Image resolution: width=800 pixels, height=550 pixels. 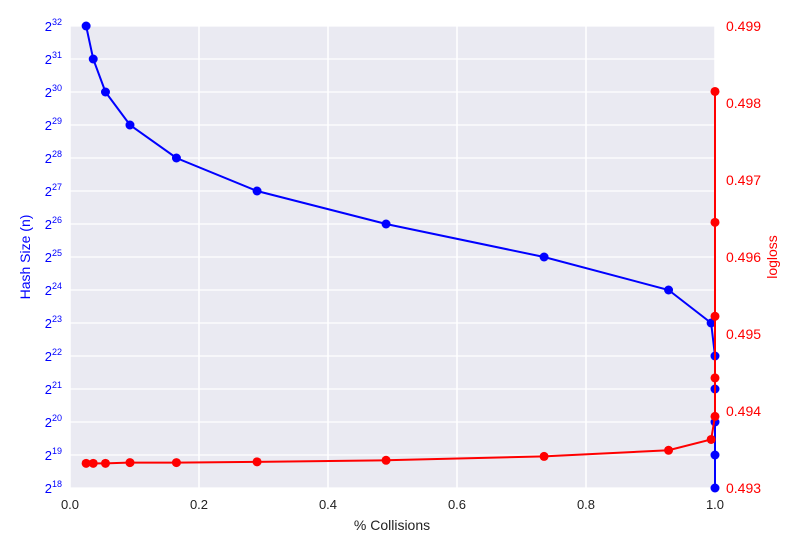 I want to click on left-tick-label-9: 227, so click(x=53, y=190).